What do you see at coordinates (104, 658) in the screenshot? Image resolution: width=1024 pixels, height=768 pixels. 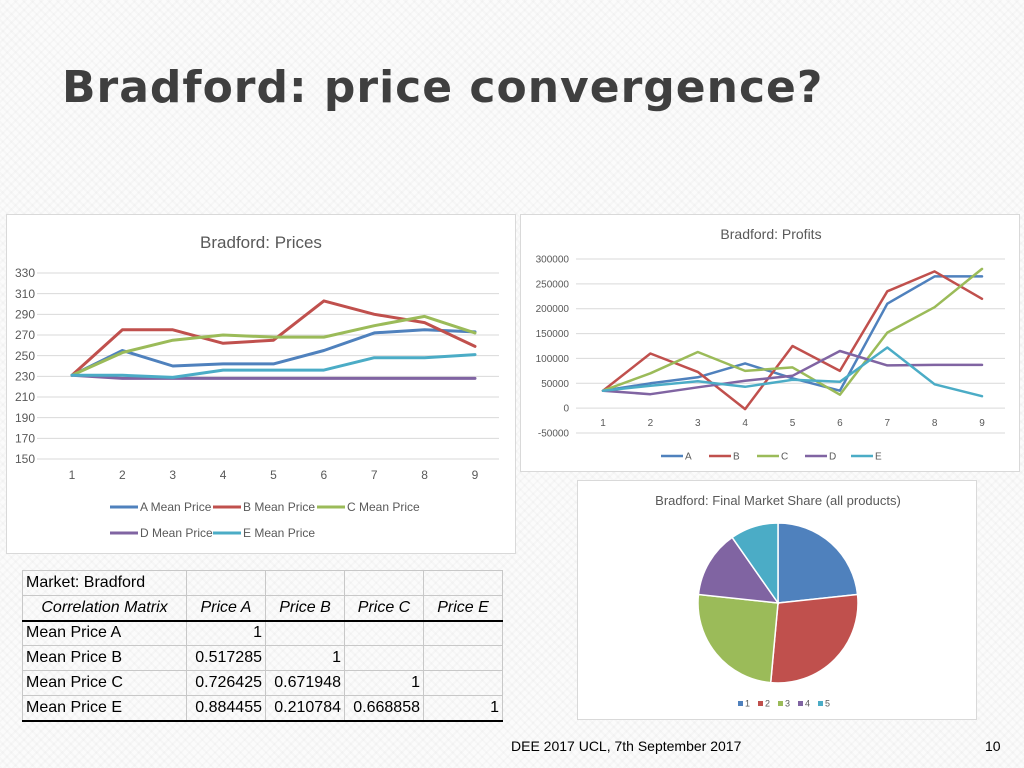 I see `row-label: Mean Price B` at bounding box center [104, 658].